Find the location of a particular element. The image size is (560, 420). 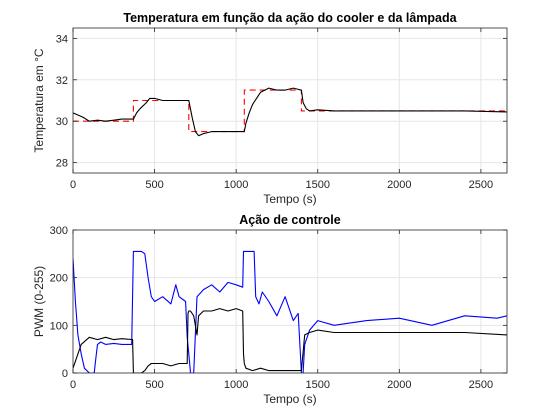

chart-title: Ação de controle is located at coordinates (289, 220).